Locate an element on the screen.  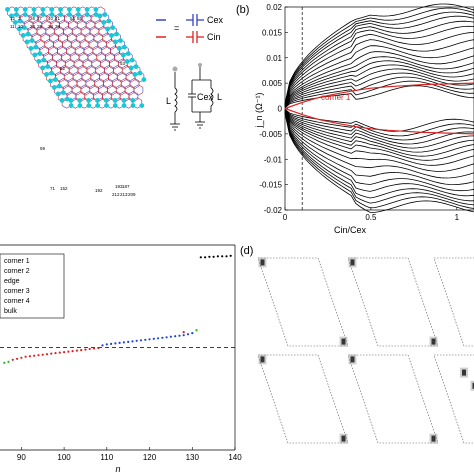
circuit-cex: Cex is located at coordinates (205, 97).